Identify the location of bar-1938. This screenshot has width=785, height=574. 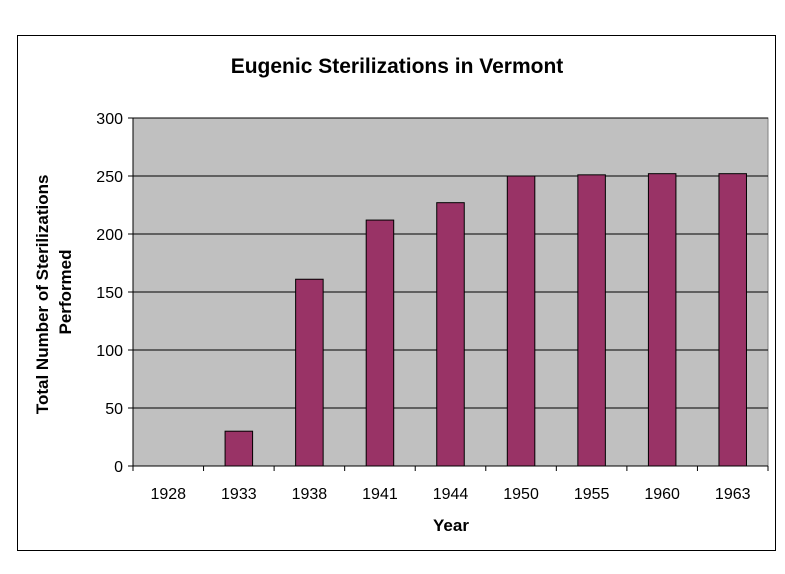
(309, 372).